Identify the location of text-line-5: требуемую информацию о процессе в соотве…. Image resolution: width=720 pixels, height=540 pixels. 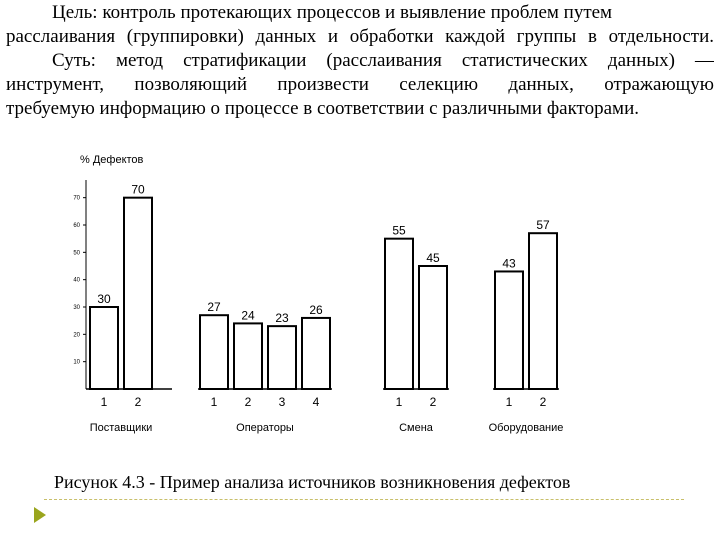
(322, 108).